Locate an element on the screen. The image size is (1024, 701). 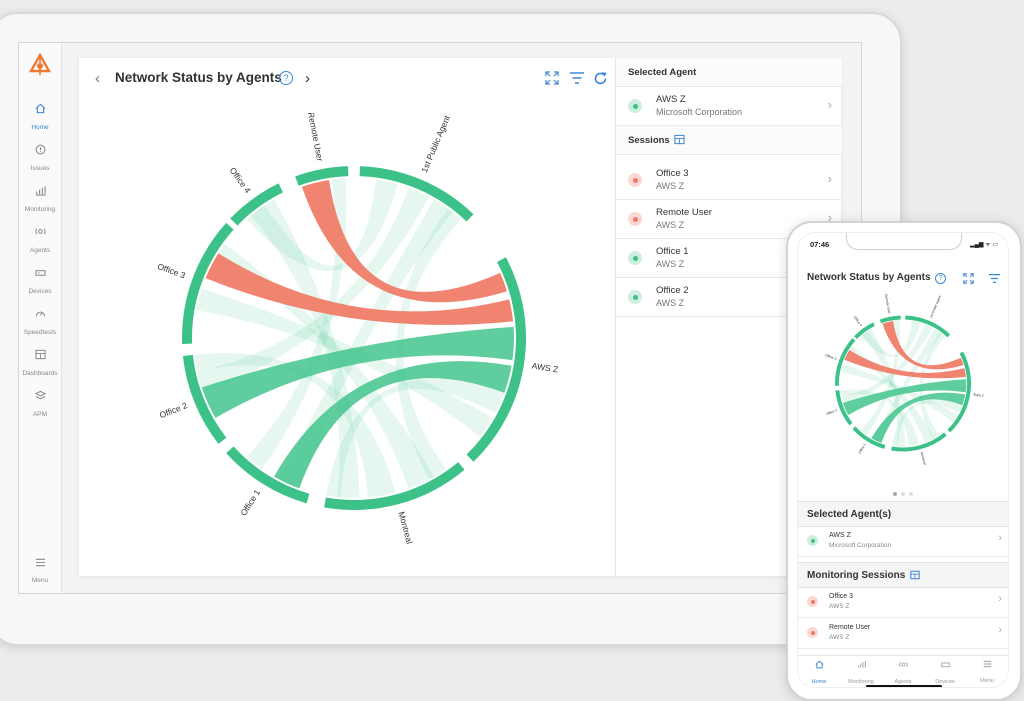
page-title: Network Status by Agents is located at coordinates (198, 77).